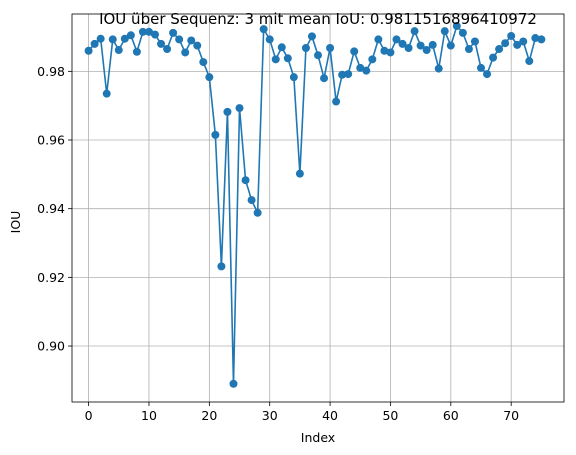 The height and width of the screenshot is (455, 576). Describe the element at coordinates (451, 415) in the screenshot. I see `x-tick-label: 60` at that location.